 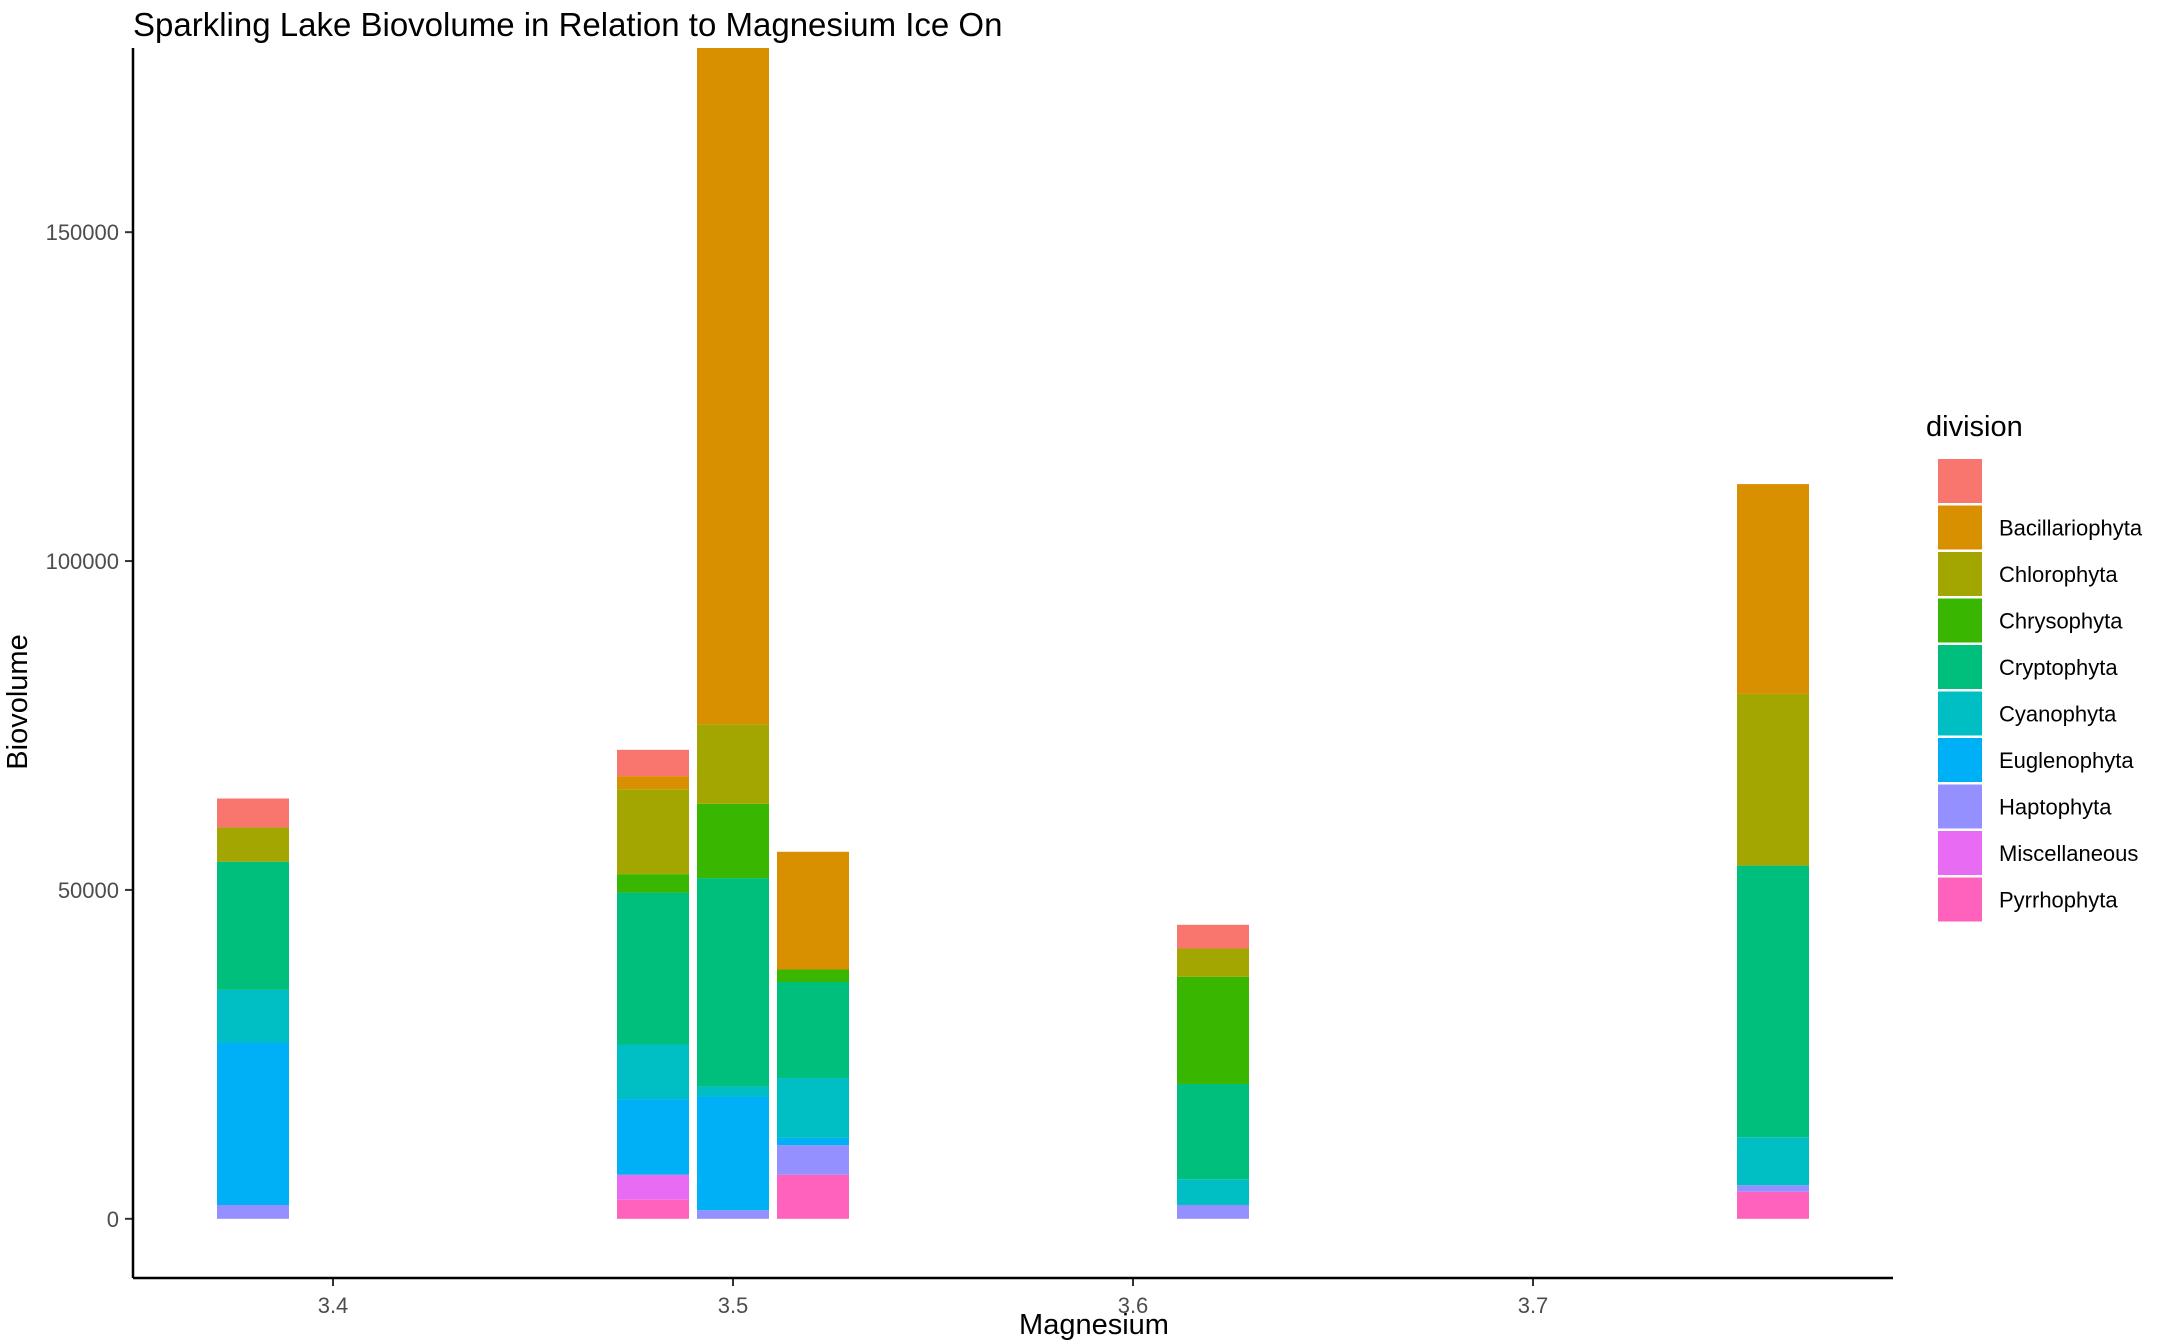 I want to click on legend-label: Euglenophyta, so click(x=2066, y=760).